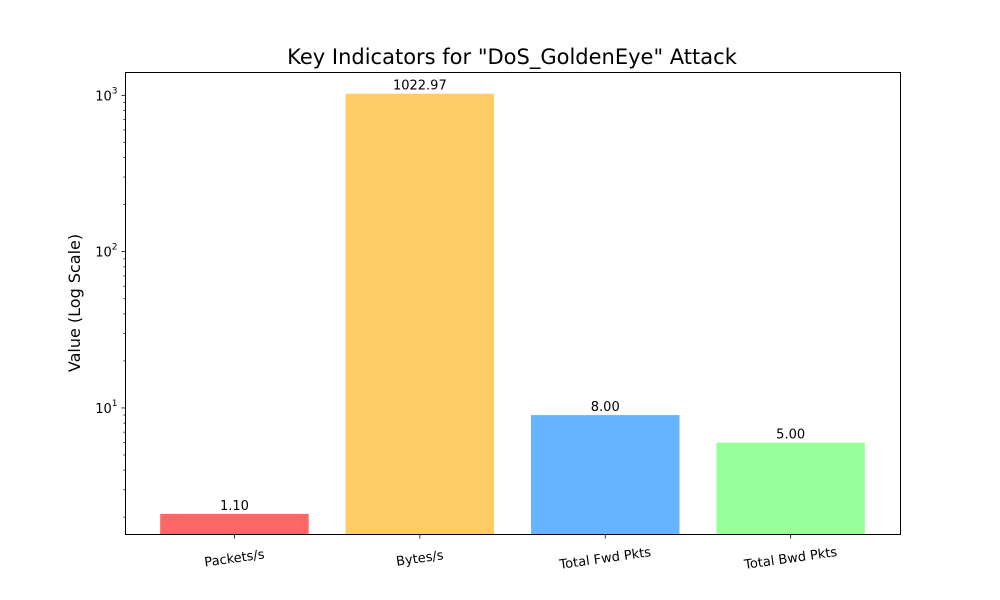  I want to click on x-tick-label: Bytes/s, so click(419, 559).